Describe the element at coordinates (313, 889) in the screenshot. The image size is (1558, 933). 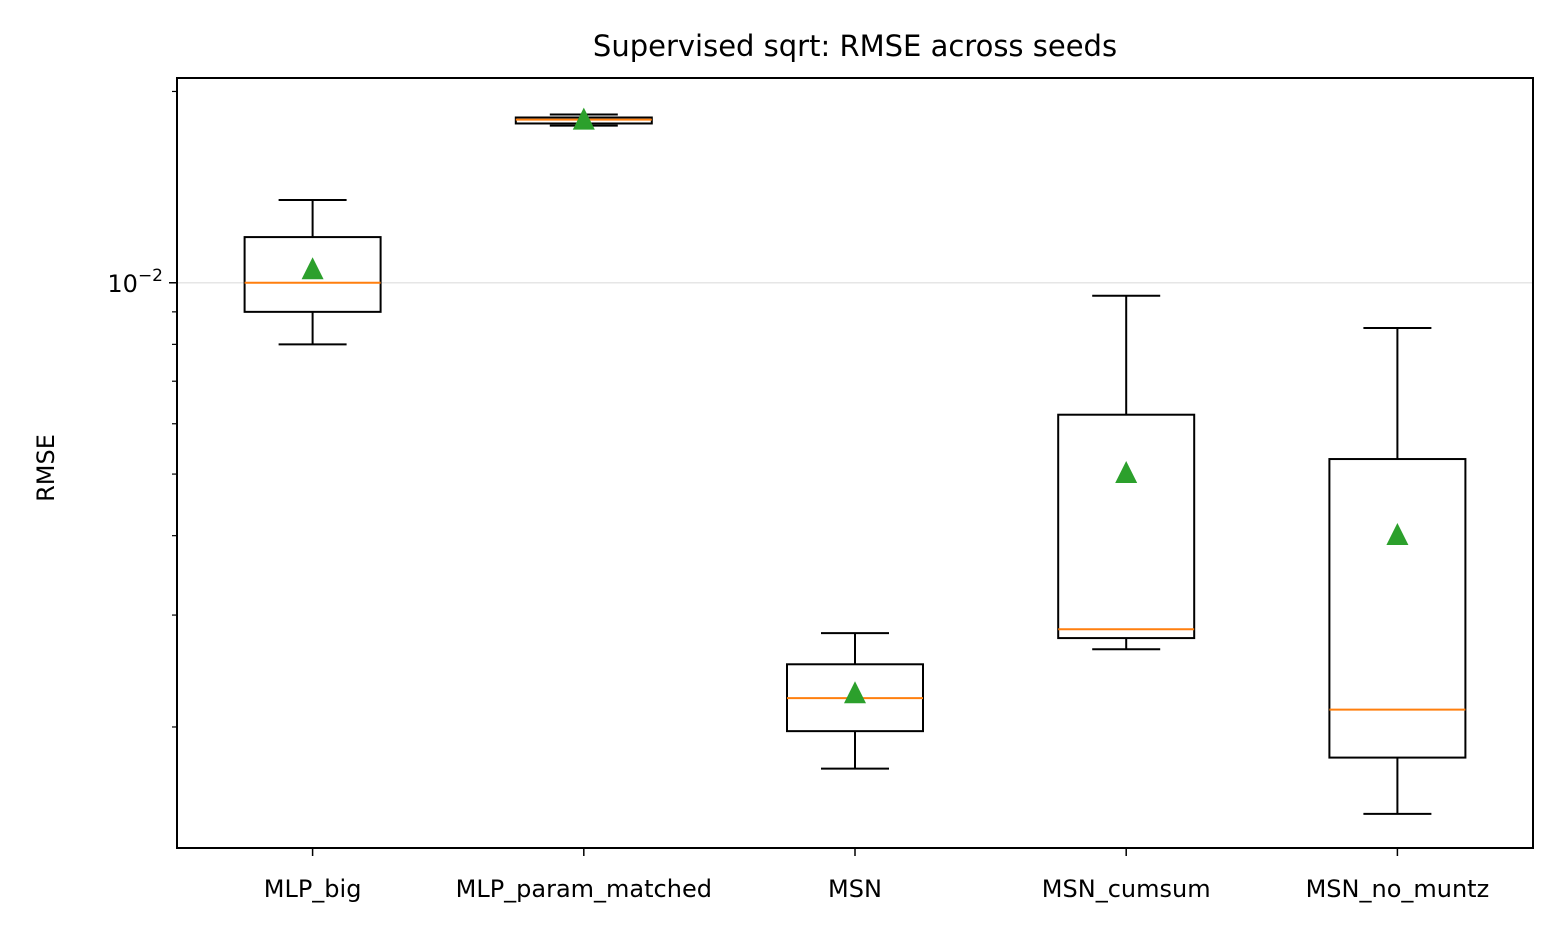
I see `x-tick-label: MLP_big` at that location.